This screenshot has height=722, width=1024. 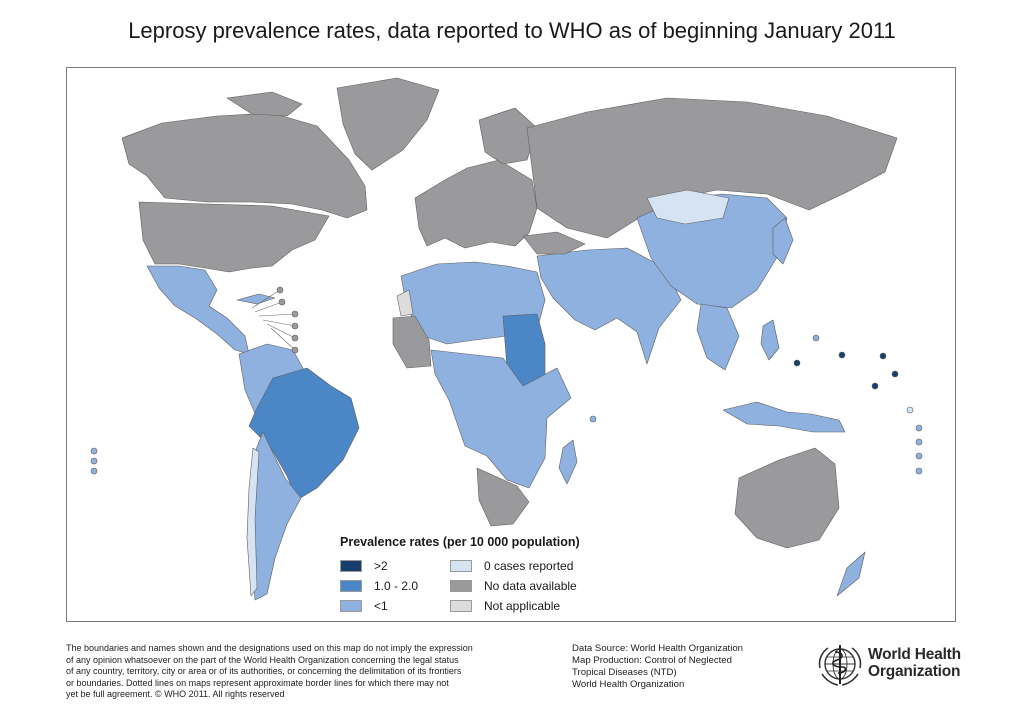 What do you see at coordinates (624, 672) in the screenshot?
I see `source-line: Tropical Diseases (NTD)` at bounding box center [624, 672].